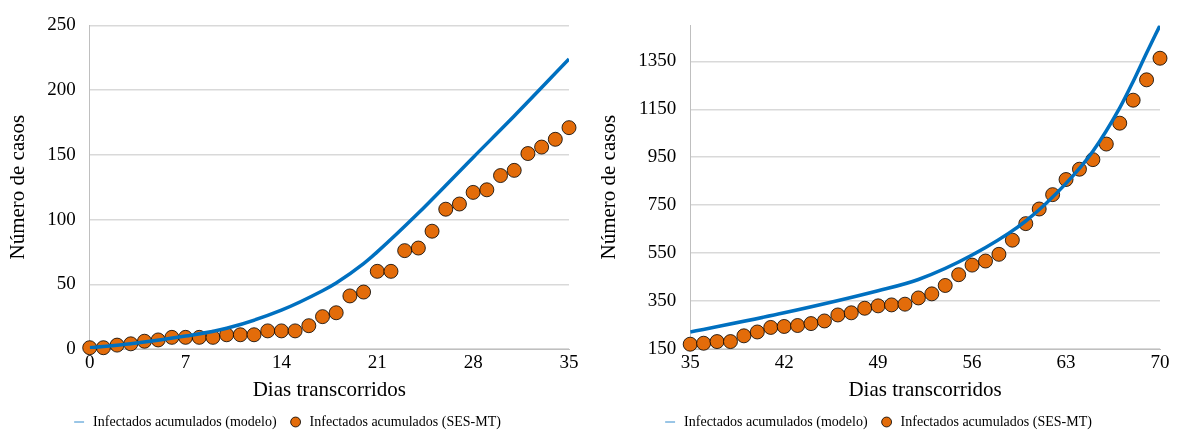 Image resolution: width=1199 pixels, height=439 pixels. I want to click on y-tick-label: 0, so click(71, 347).